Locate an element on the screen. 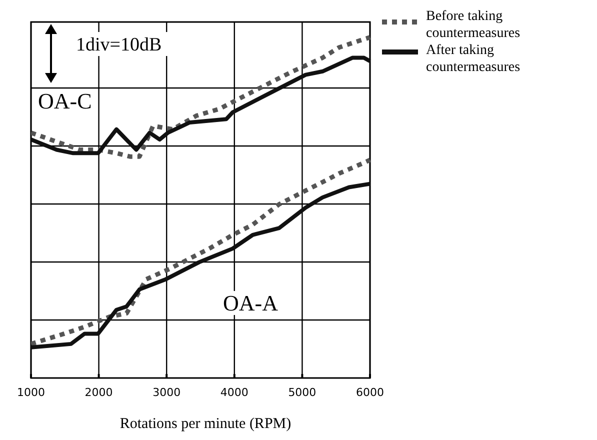  x-tick-label: 4000 is located at coordinates (234, 392).